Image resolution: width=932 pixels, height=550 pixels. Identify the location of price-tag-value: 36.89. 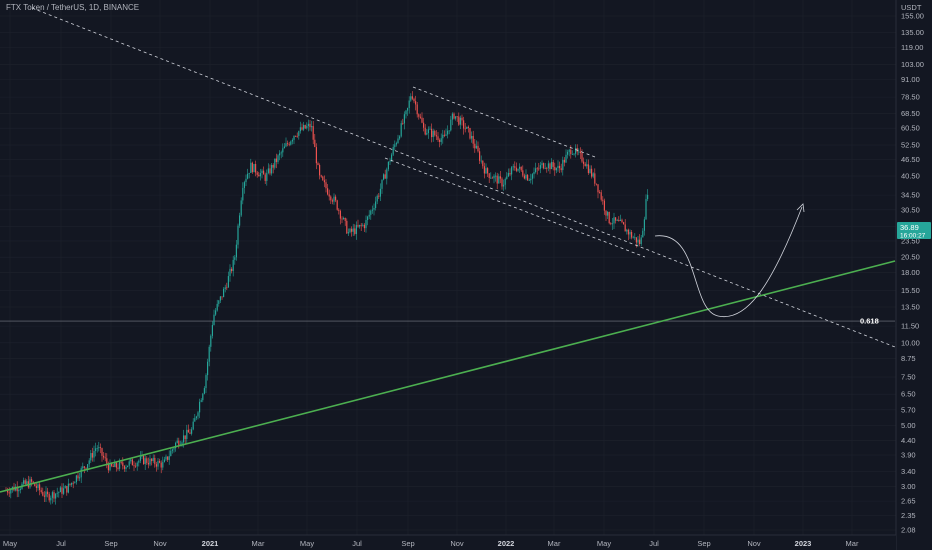
(909, 227).